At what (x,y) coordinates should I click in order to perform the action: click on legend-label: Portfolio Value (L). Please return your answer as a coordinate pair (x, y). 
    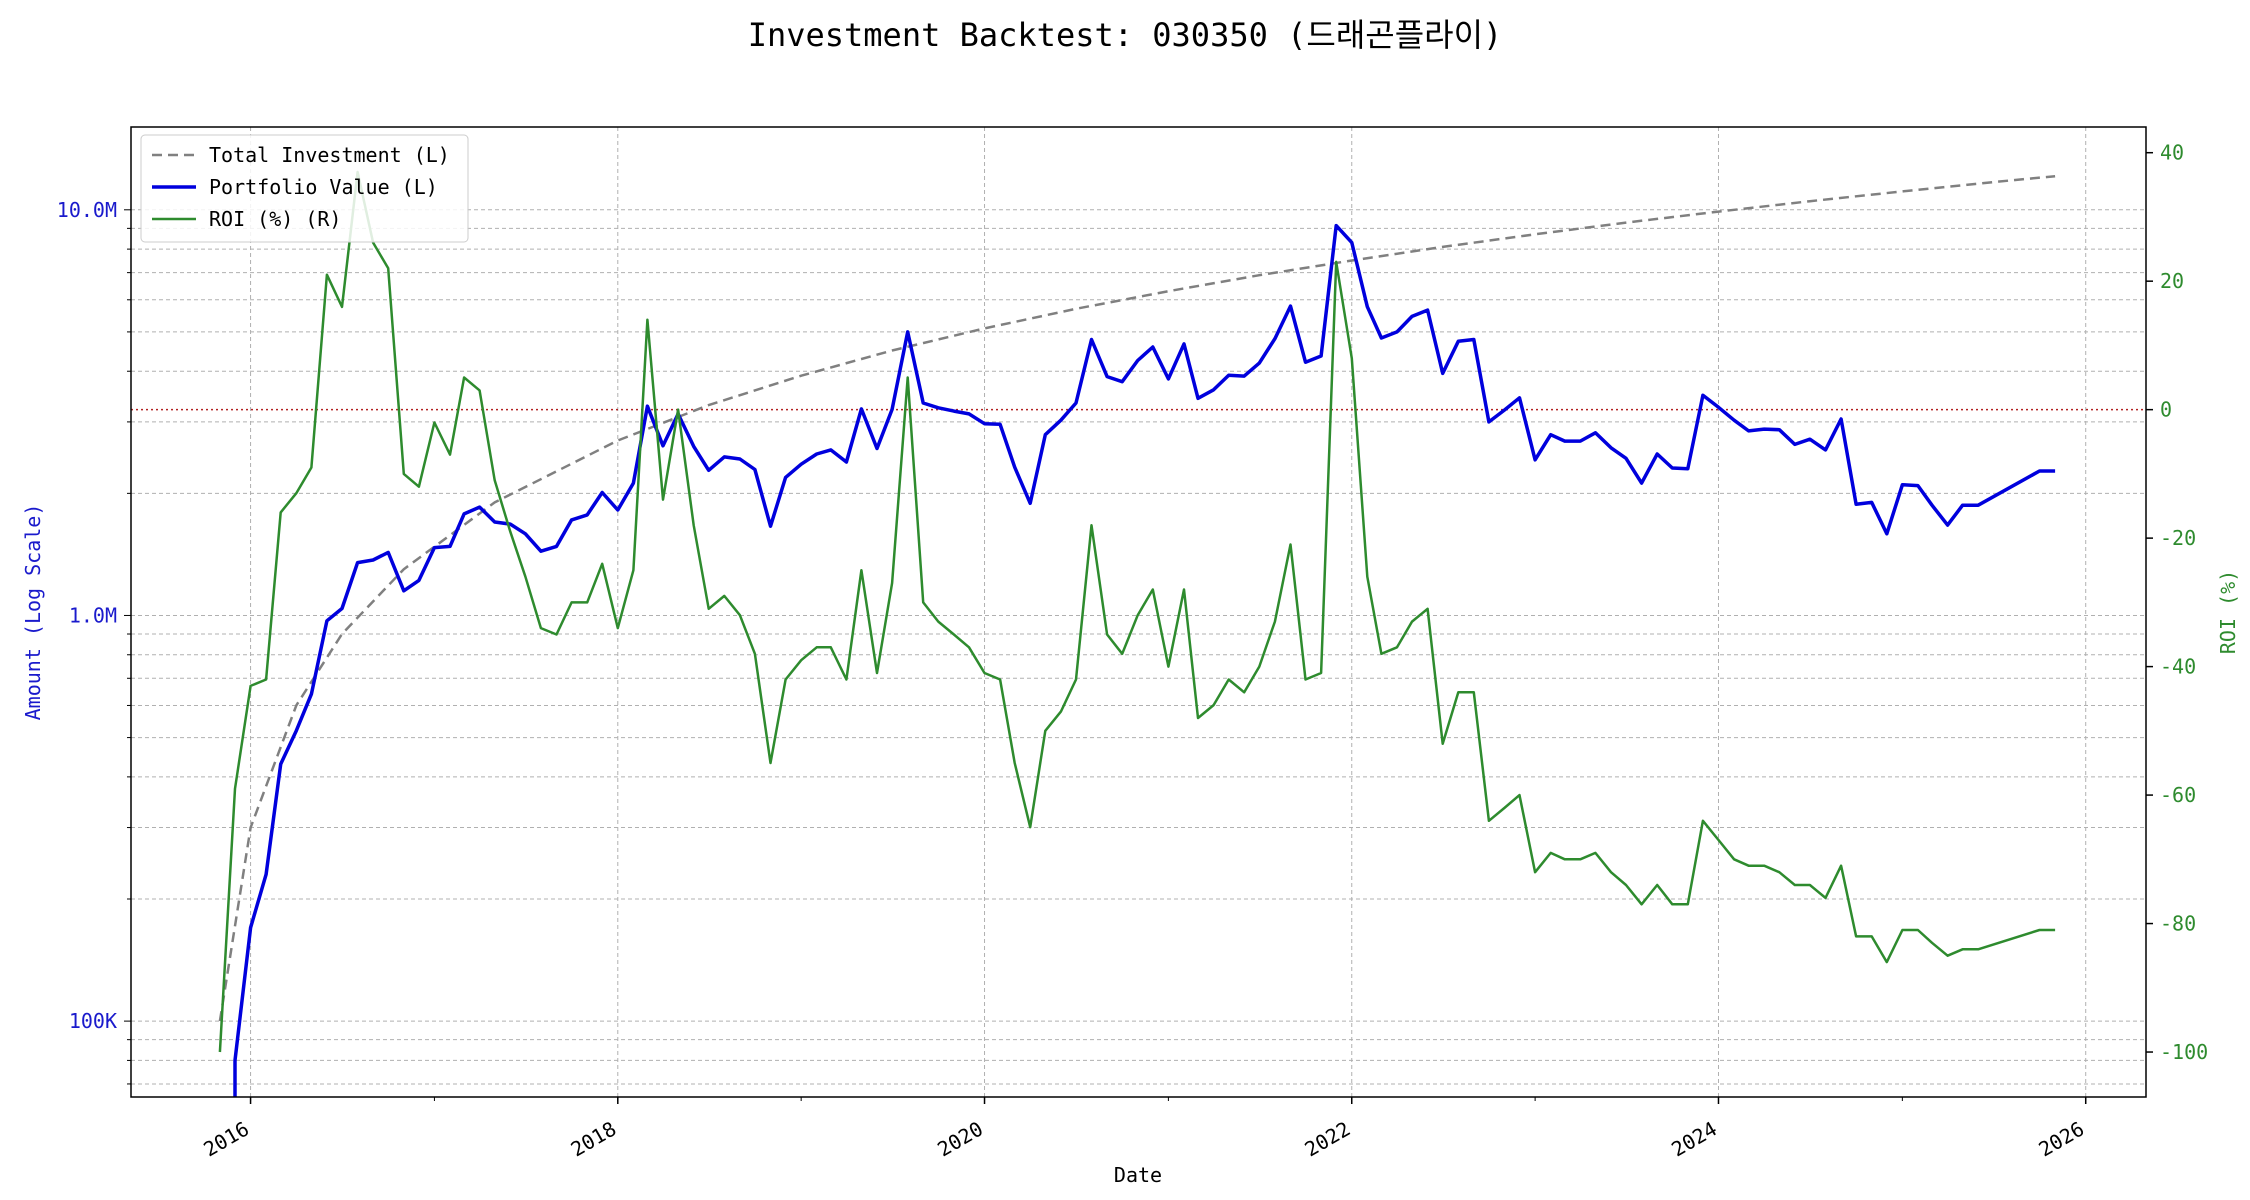
    Looking at the image, I should click on (323, 187).